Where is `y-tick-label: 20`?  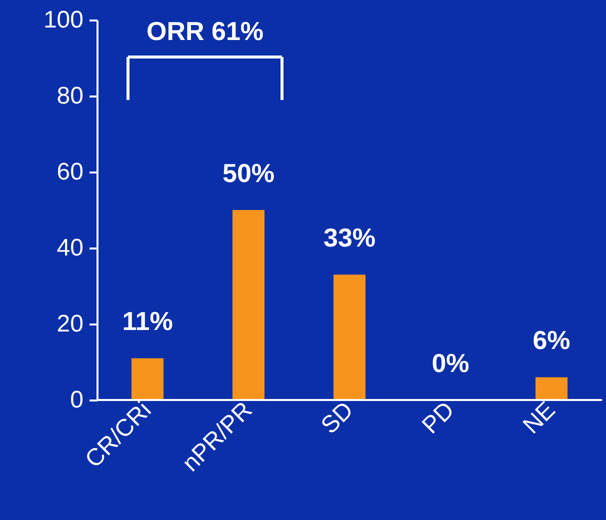
y-tick-label: 20 is located at coordinates (70, 324).